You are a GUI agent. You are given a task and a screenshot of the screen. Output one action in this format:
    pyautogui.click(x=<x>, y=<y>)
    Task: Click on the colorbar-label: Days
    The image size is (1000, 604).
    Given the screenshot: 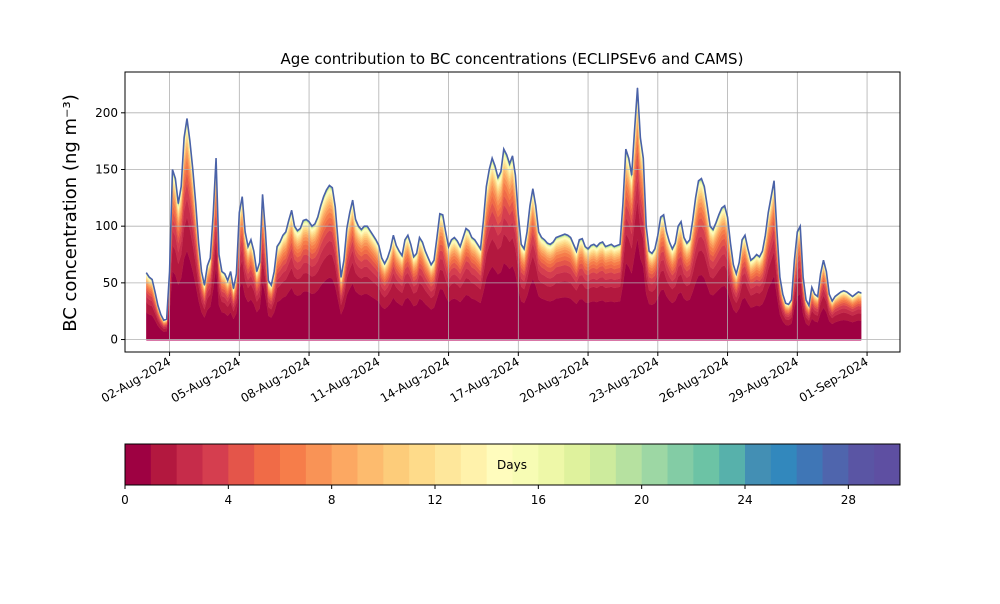 What is the action you would take?
    pyautogui.click(x=512, y=465)
    